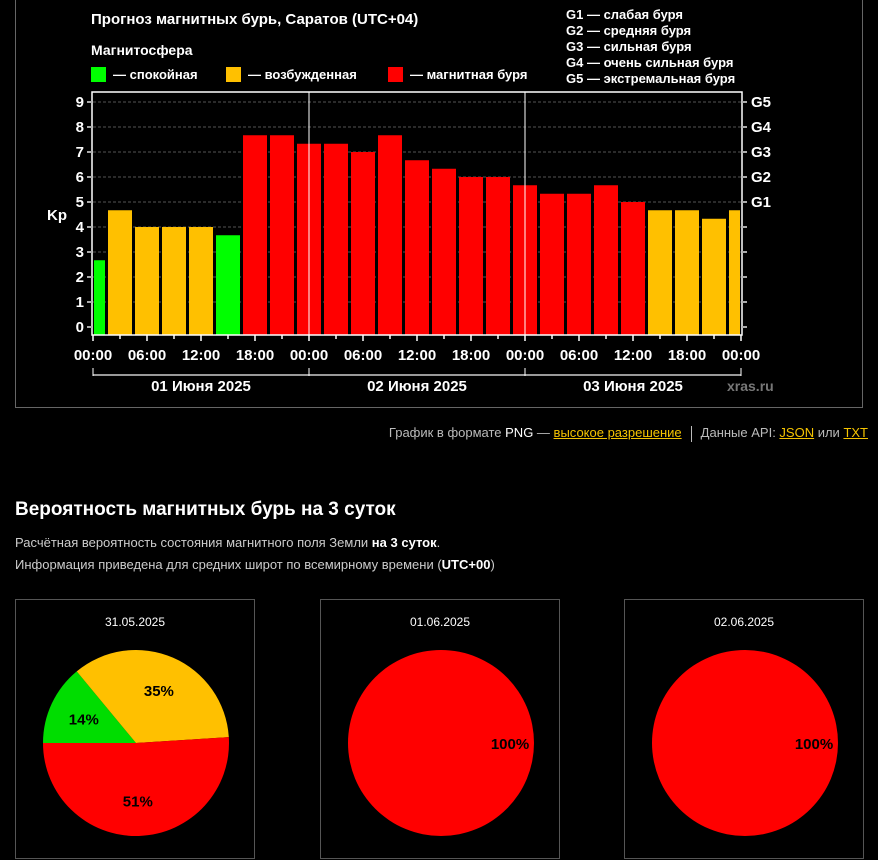  Describe the element at coordinates (417, 386) in the screenshot. I see `day-label: 02 Июня 2025` at that location.